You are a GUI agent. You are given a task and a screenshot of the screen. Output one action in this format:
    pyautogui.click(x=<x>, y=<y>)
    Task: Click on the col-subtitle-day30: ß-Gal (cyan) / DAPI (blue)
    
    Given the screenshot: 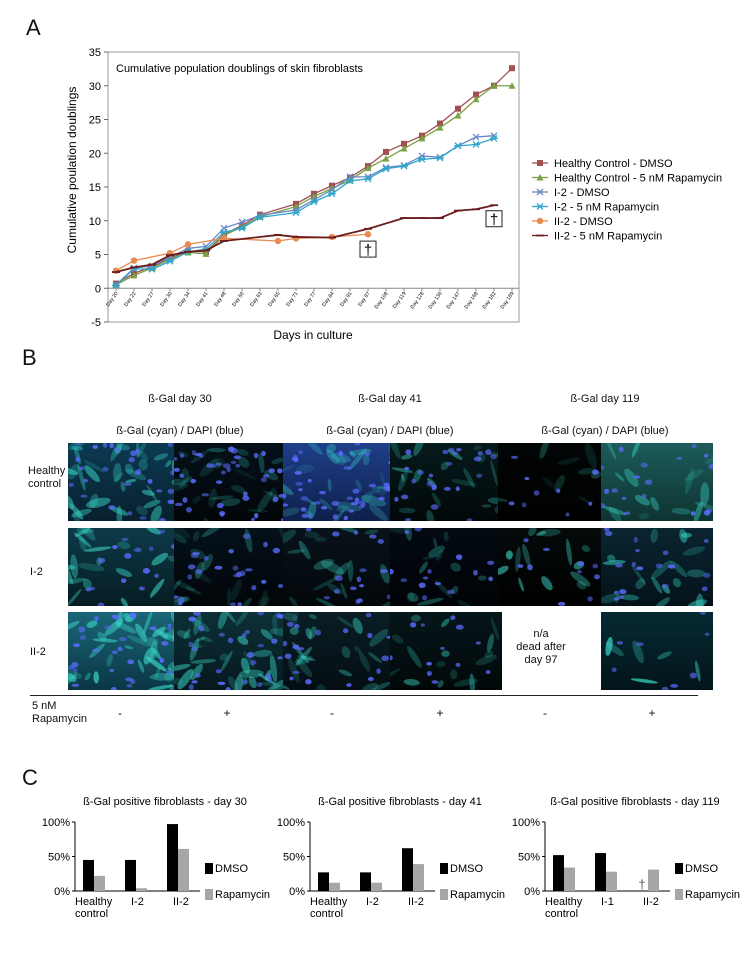 What is the action you would take?
    pyautogui.click(x=180, y=431)
    